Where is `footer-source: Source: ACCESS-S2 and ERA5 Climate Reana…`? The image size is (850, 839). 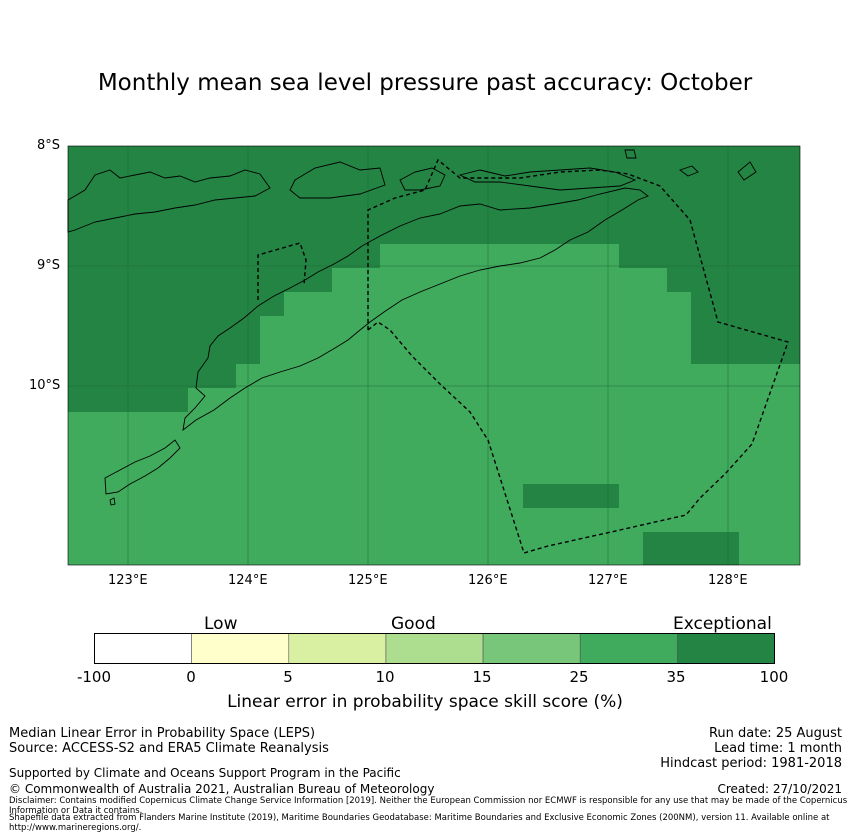
footer-source: Source: ACCESS-S2 and ERA5 Climate Reana… is located at coordinates (169, 748).